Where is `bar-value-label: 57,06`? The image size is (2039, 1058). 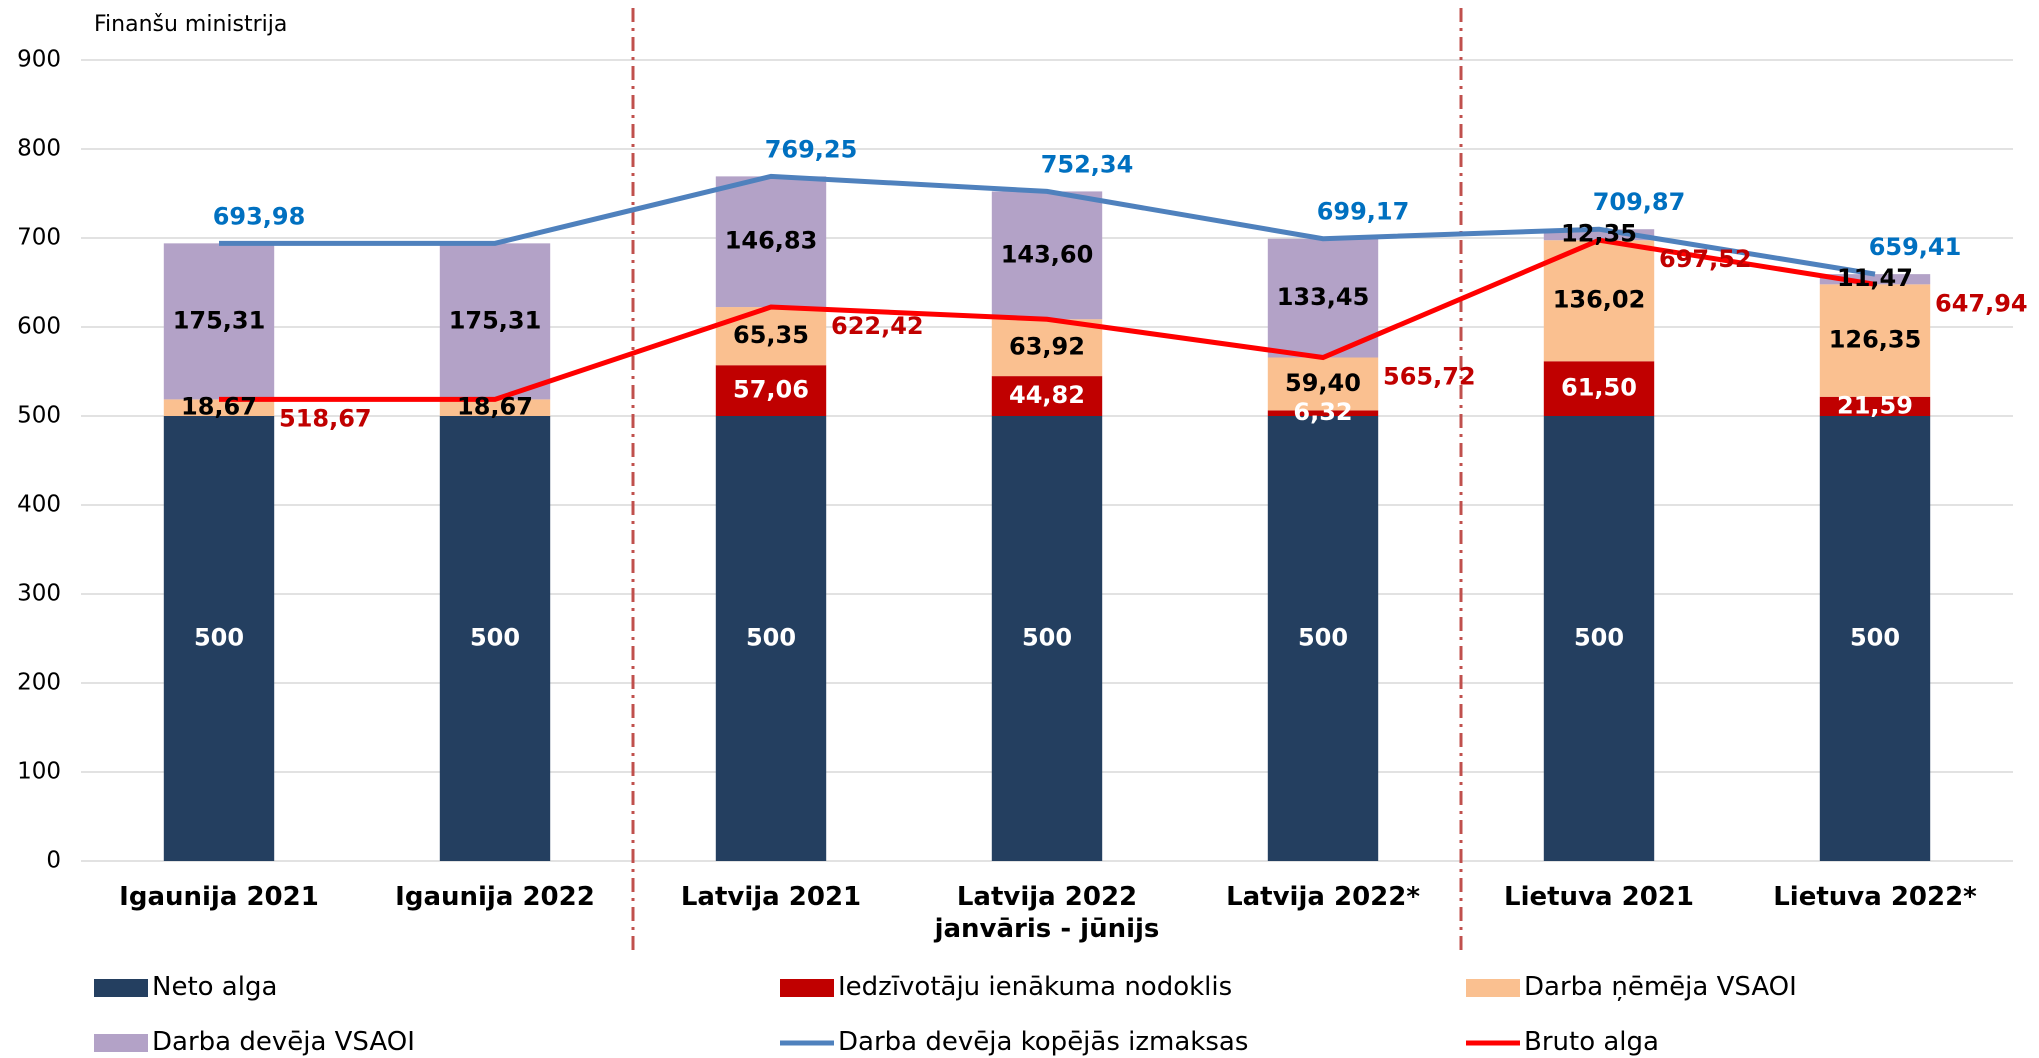
bar-value-label: 57,06 is located at coordinates (771, 390).